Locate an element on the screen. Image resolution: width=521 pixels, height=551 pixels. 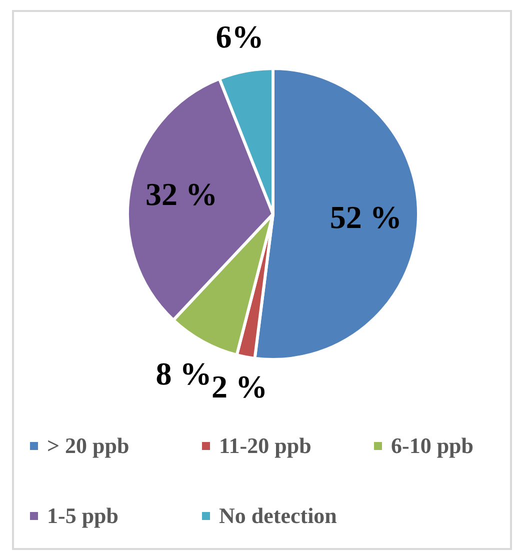
legend-label: 11-20 ppb is located at coordinates (265, 445).